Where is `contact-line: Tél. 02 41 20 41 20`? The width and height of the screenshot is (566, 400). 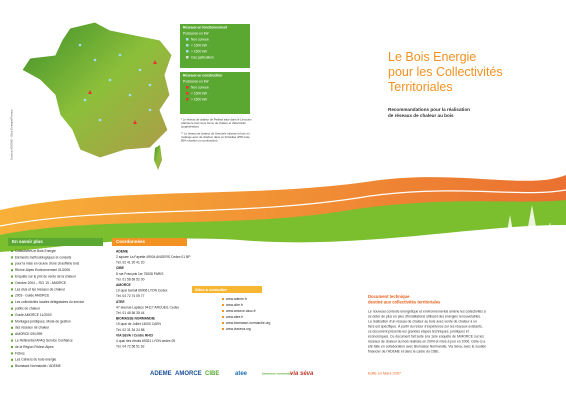 contact-line: Tél. 02 41 20 41 20 is located at coordinates (130, 263).